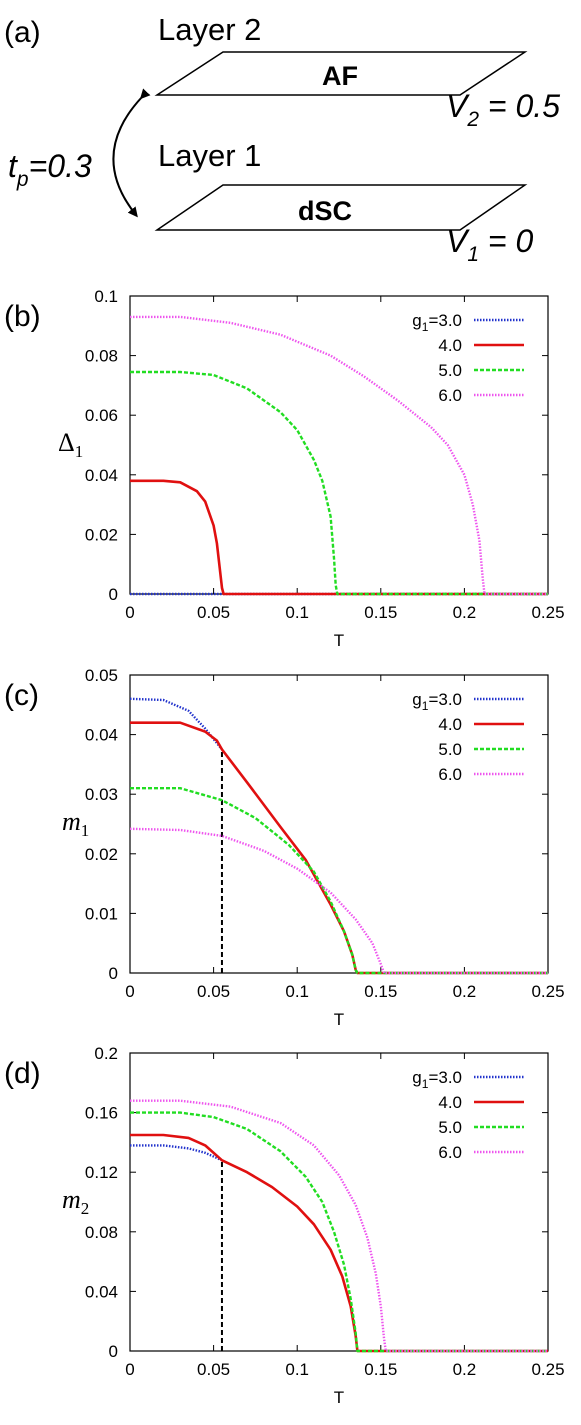 The image size is (581, 1425). I want to click on v1-equation: V1 = 0, so click(490, 244).